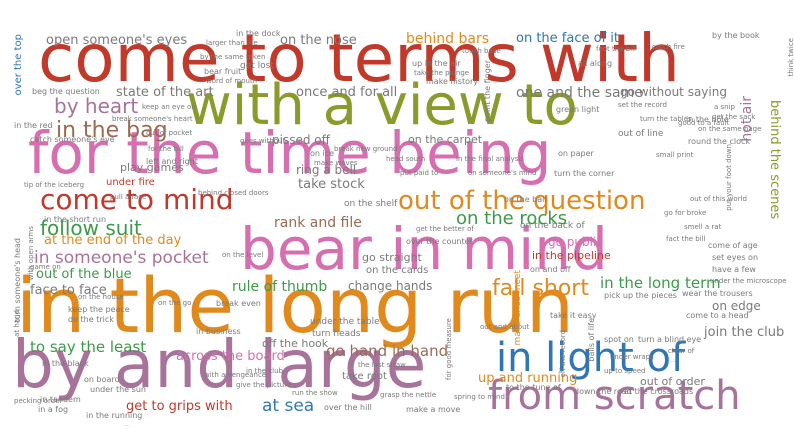  I want to click on phrase-under-the-sun: under the sun, so click(118, 389).